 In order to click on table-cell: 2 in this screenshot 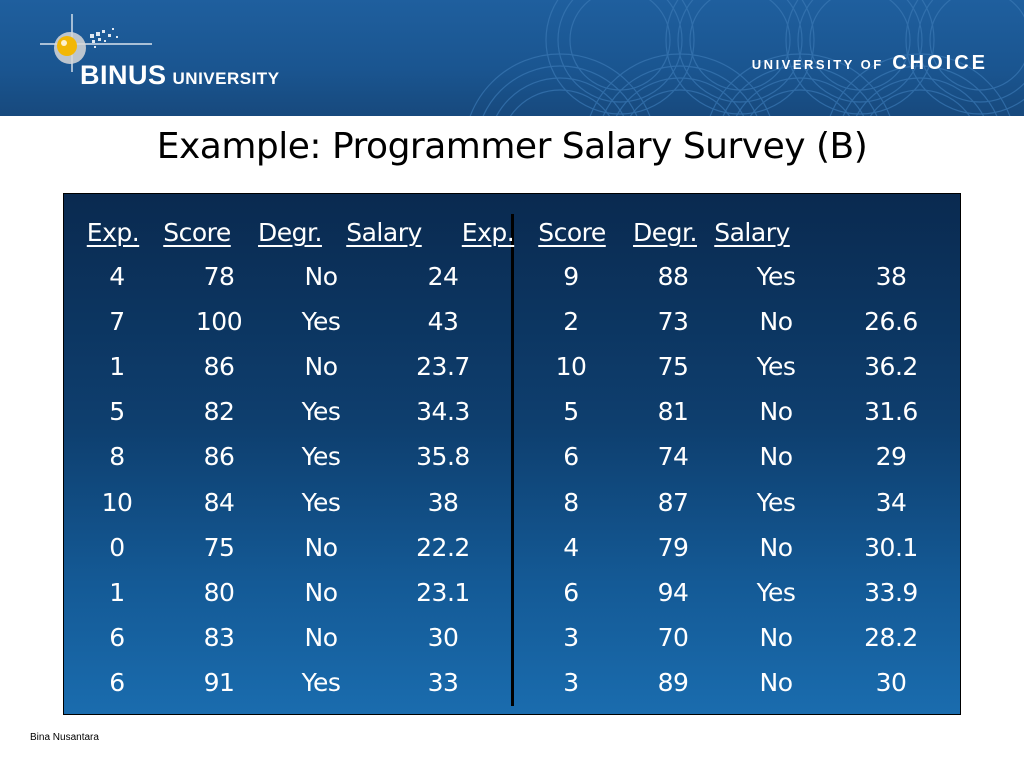, I will do `click(571, 321)`.